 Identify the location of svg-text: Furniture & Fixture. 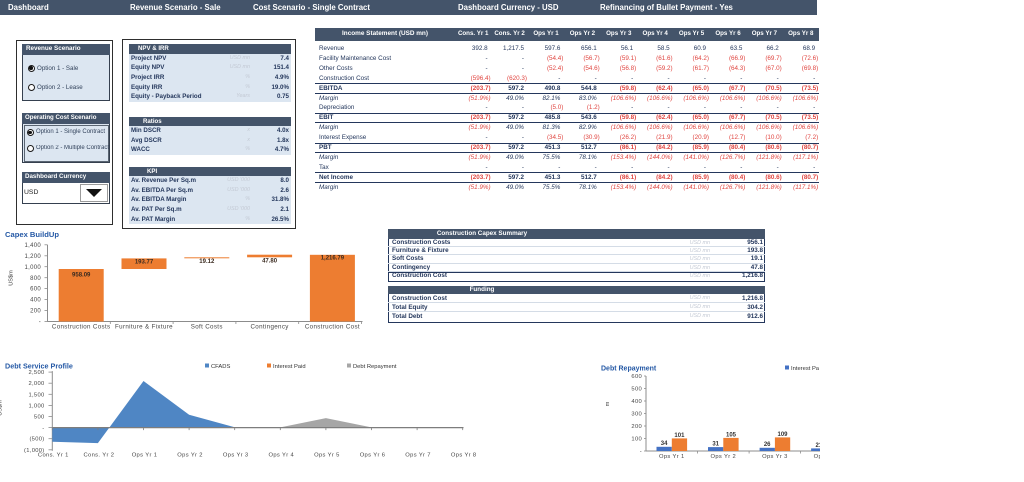
(144, 327).